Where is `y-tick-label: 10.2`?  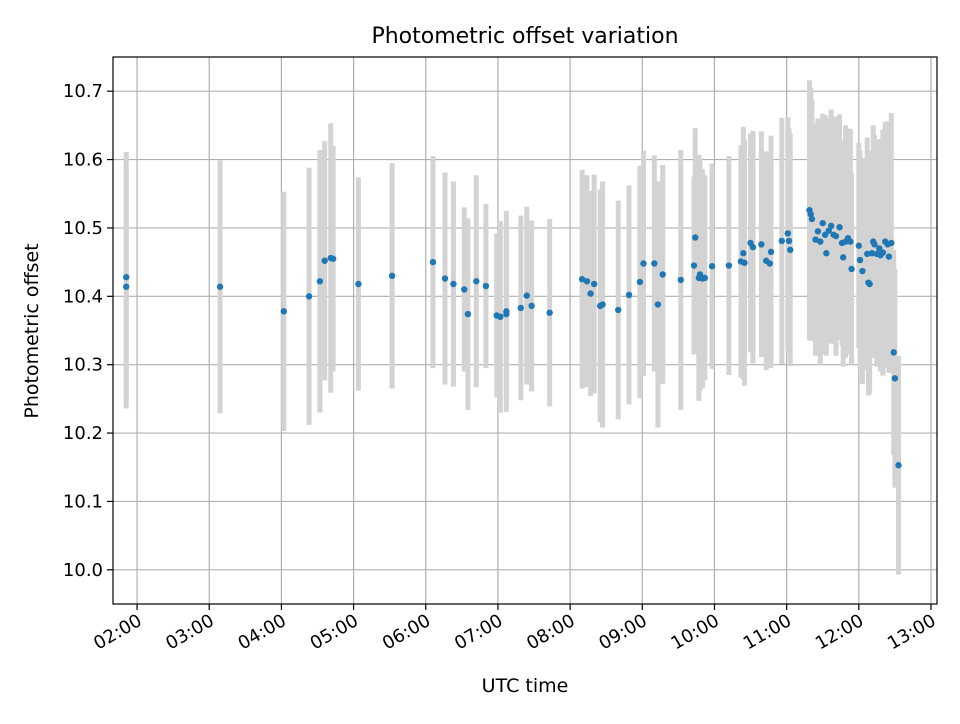
y-tick-label: 10.2 is located at coordinates (83, 433).